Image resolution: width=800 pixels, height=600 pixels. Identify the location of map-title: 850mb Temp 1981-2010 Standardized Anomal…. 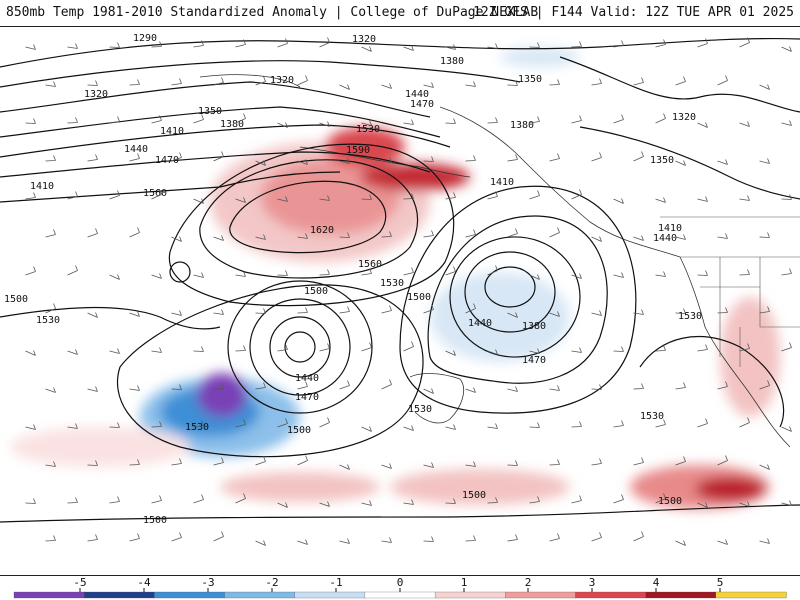
(272, 12).